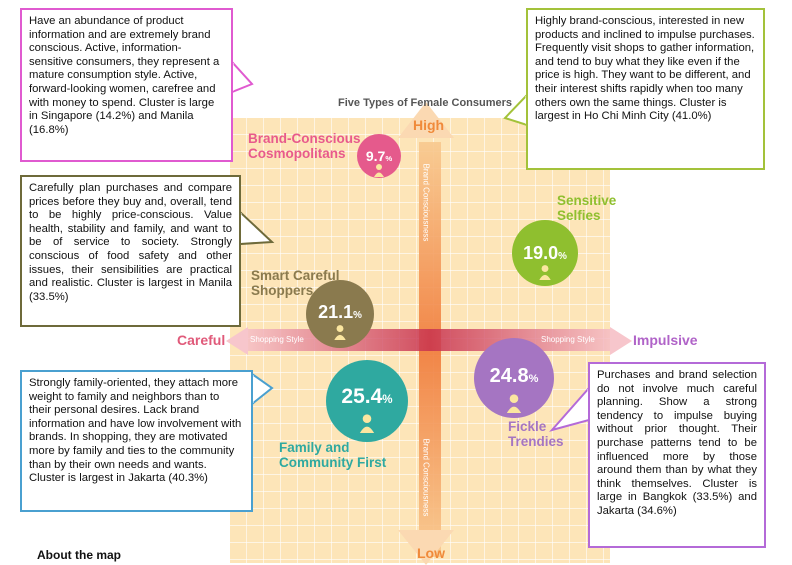  I want to click on axis-label-careful: Careful, so click(201, 340).